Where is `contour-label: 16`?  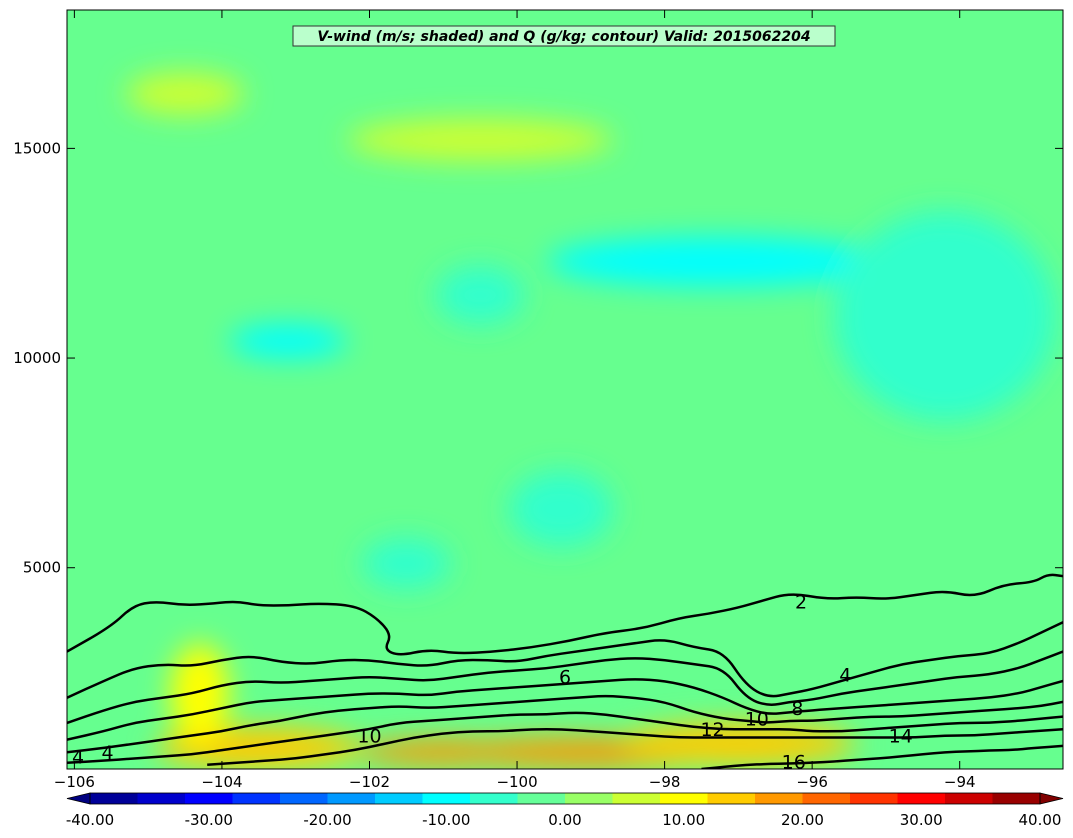 contour-label: 16 is located at coordinates (794, 762).